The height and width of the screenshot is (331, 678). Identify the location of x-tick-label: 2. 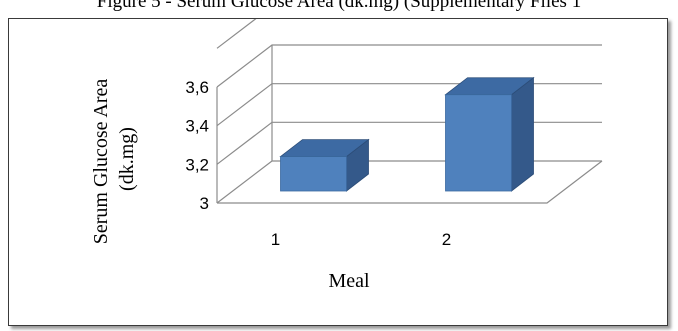
(446, 239).